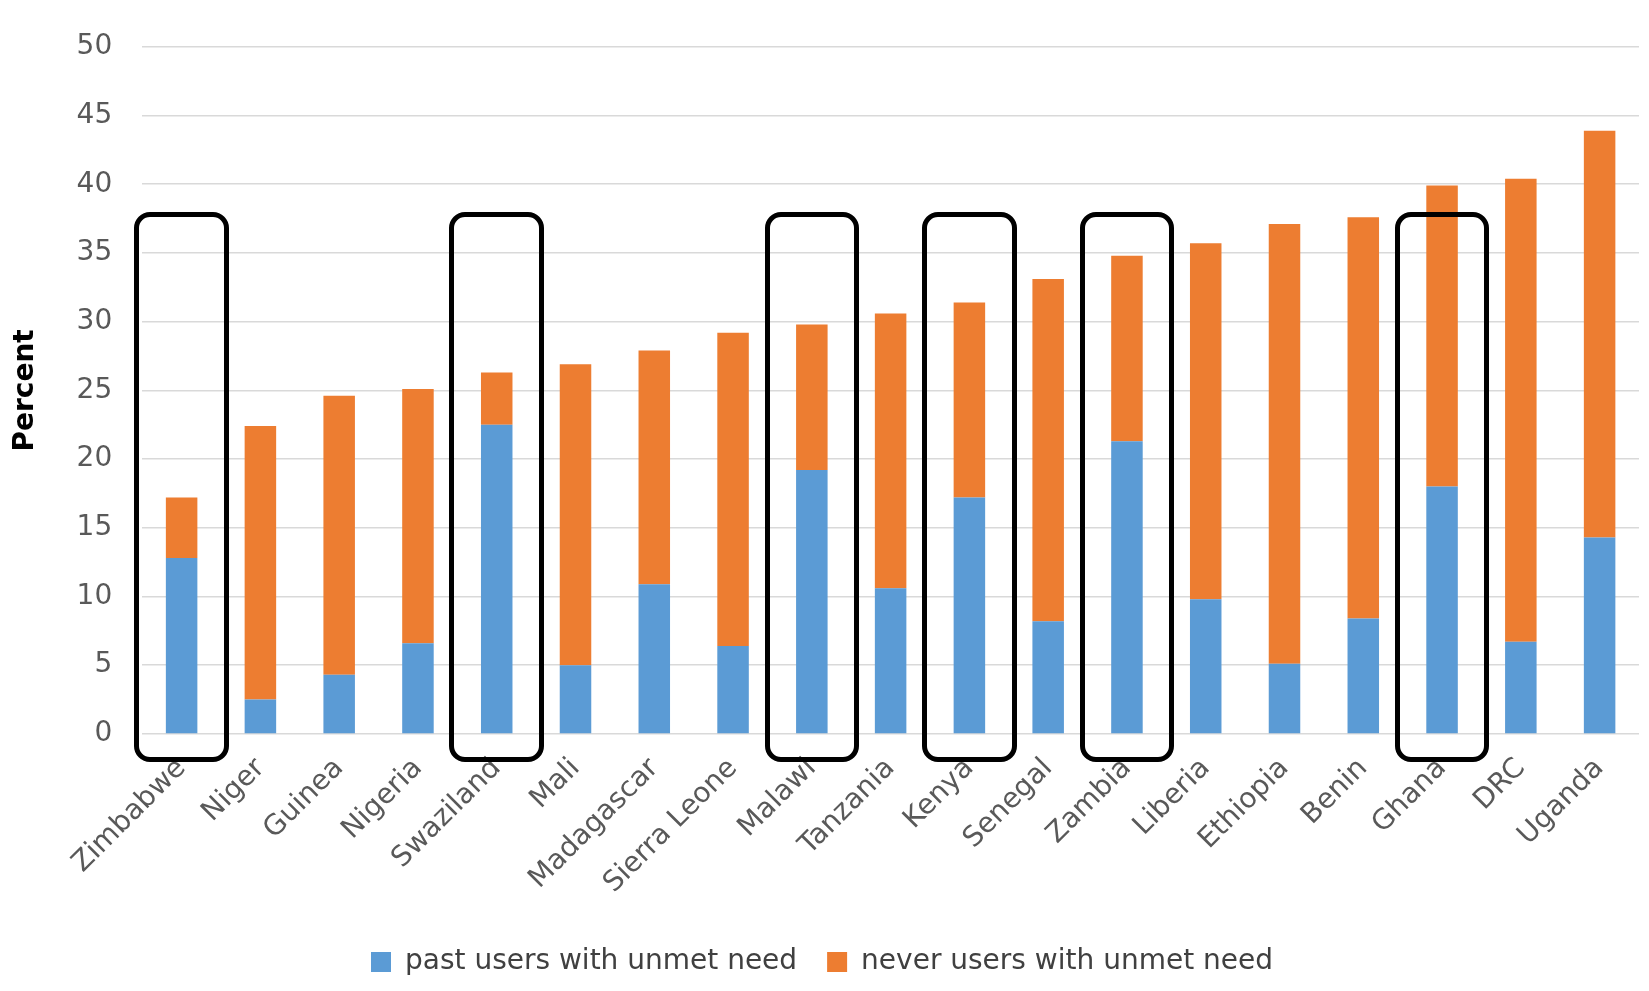 The width and height of the screenshot is (1649, 991). What do you see at coordinates (94, 251) in the screenshot?
I see `y-tick-label: 35` at bounding box center [94, 251].